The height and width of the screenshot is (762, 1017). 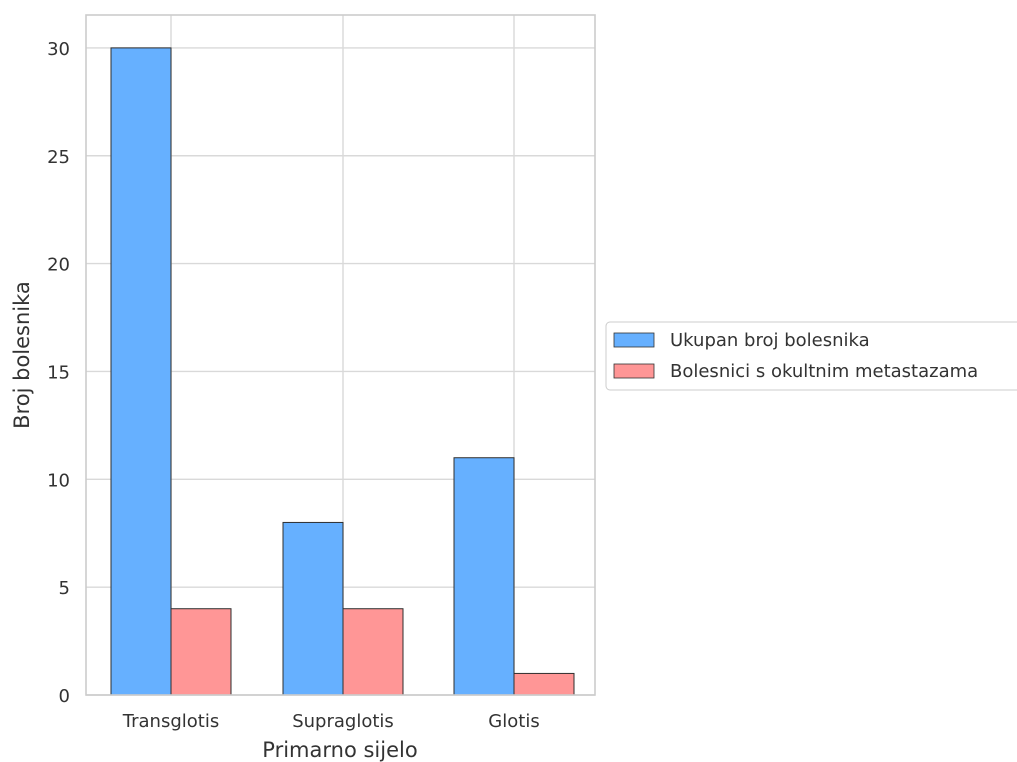 I want to click on legend-label-total: Ukupan broj bolesnika, so click(x=770, y=340).